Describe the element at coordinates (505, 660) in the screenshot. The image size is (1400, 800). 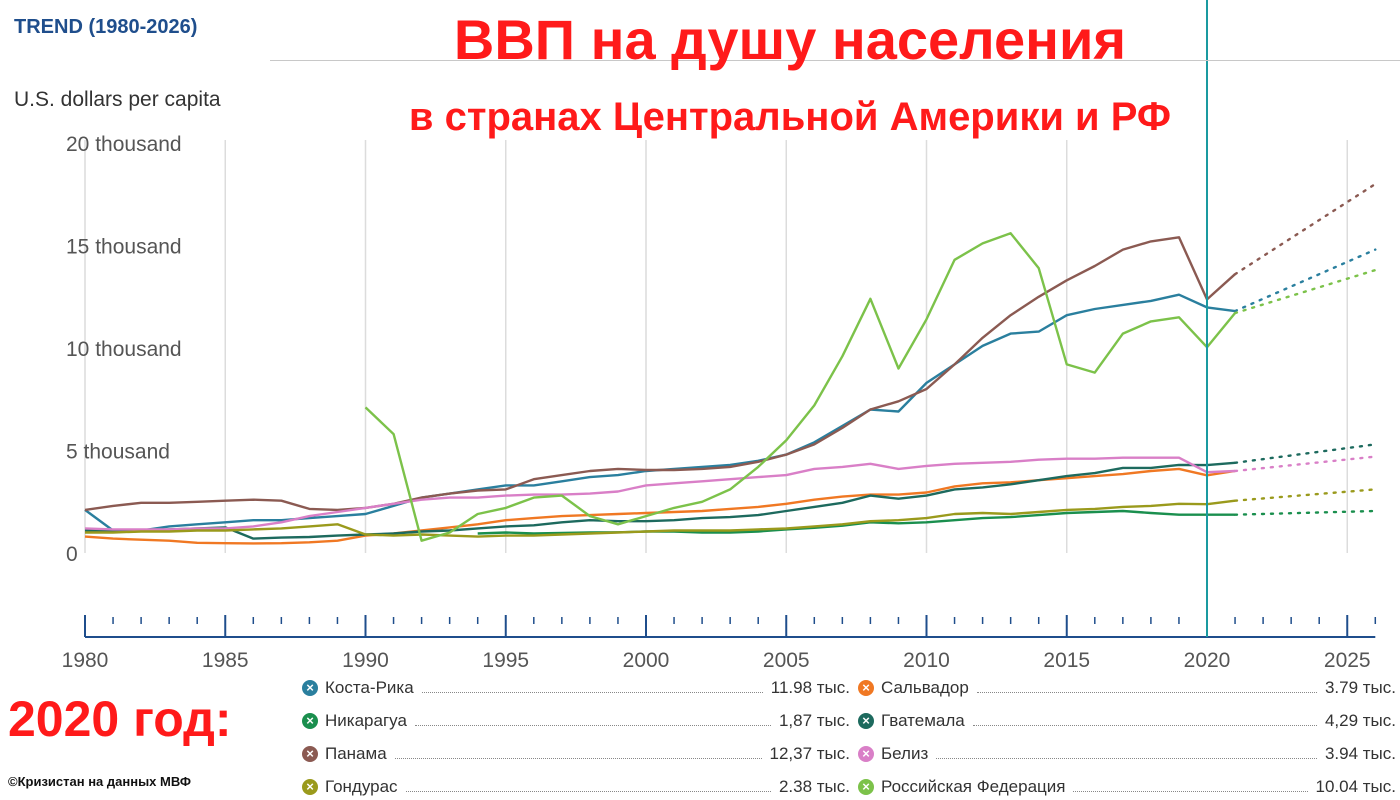
I see `x-tick-label: 1995` at that location.